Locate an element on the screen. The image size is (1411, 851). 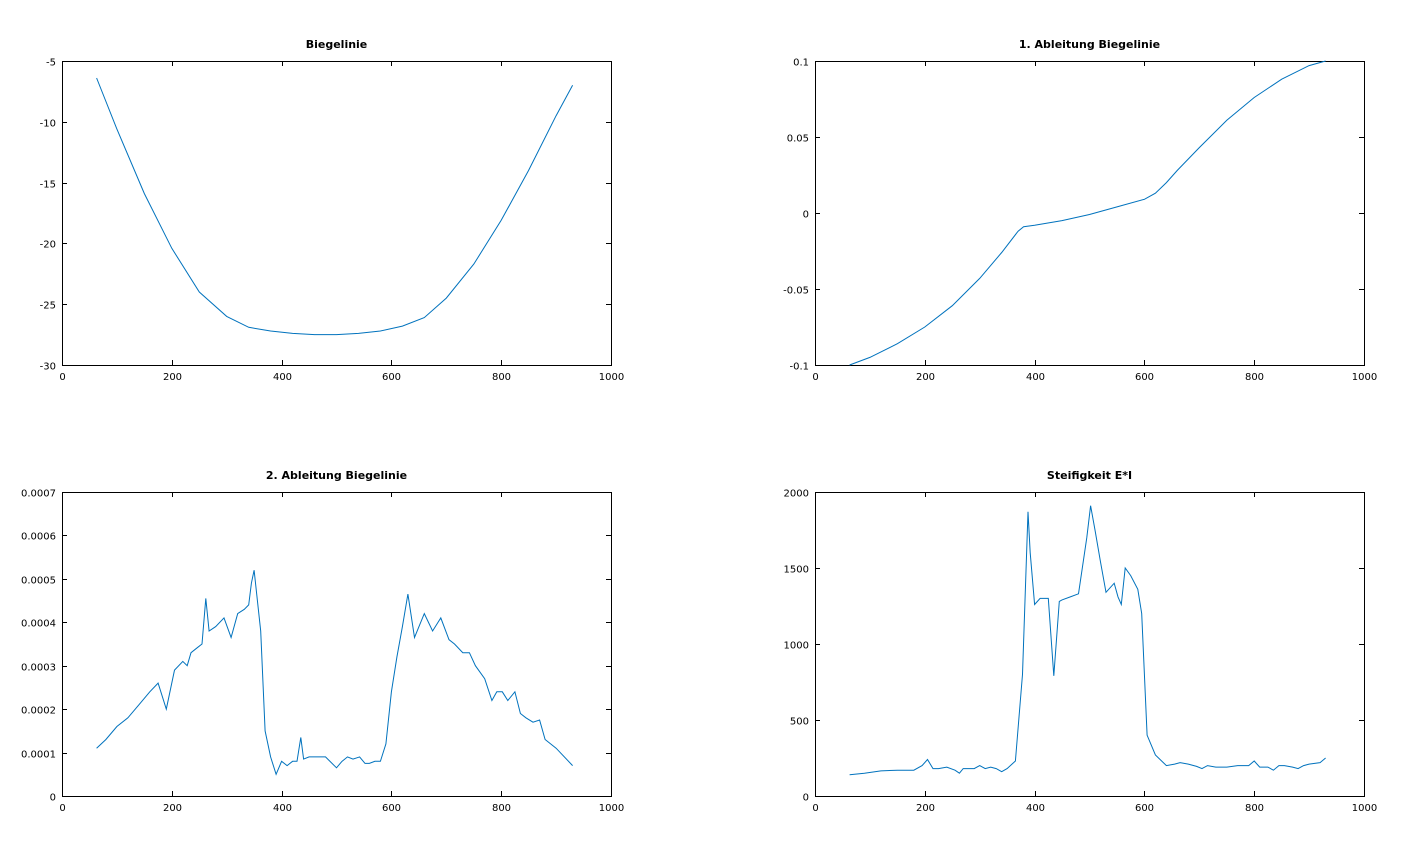
y-tick-label: -0.1 is located at coordinates (799, 367).